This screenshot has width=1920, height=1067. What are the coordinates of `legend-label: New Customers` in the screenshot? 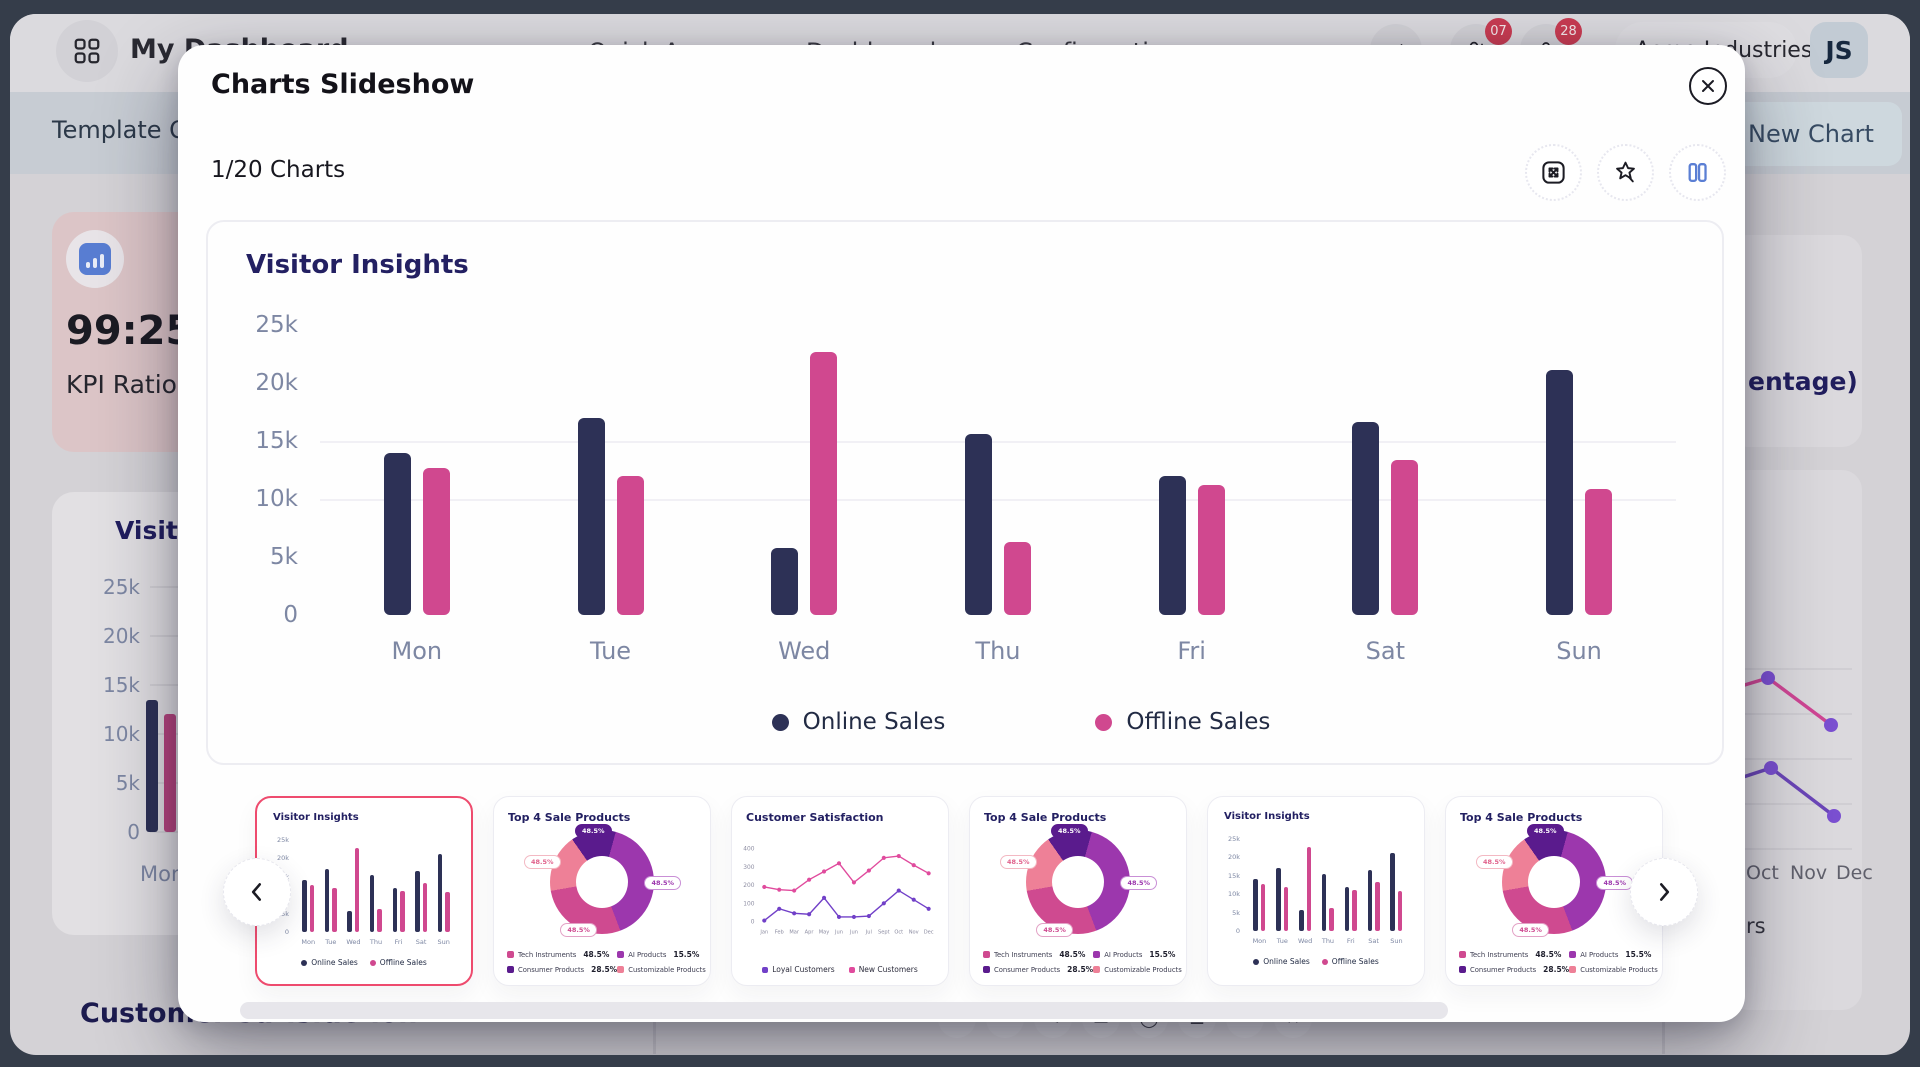 It's located at (888, 969).